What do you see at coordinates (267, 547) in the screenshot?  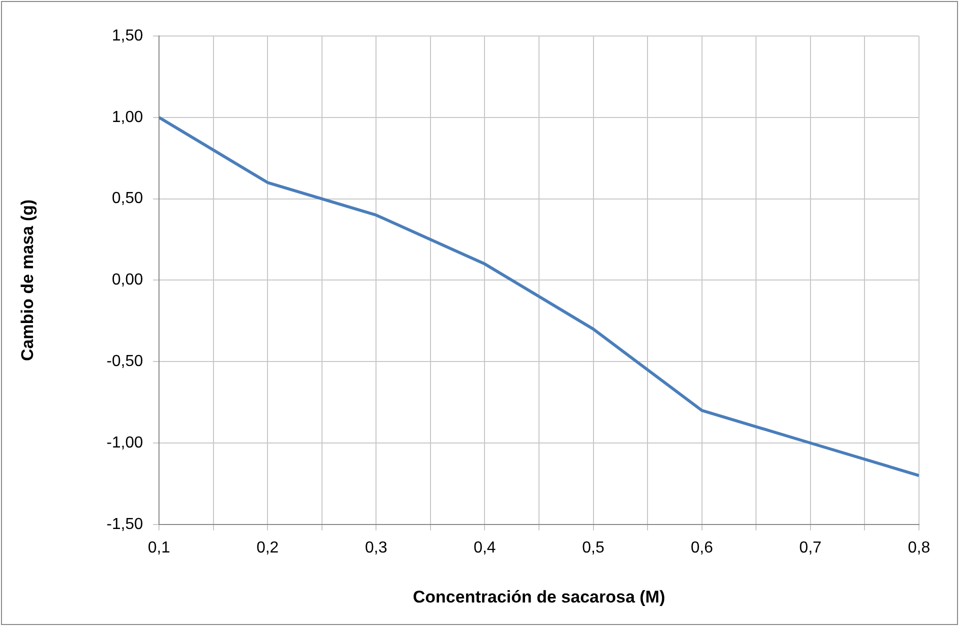 I see `x-tick-label: 0,2` at bounding box center [267, 547].